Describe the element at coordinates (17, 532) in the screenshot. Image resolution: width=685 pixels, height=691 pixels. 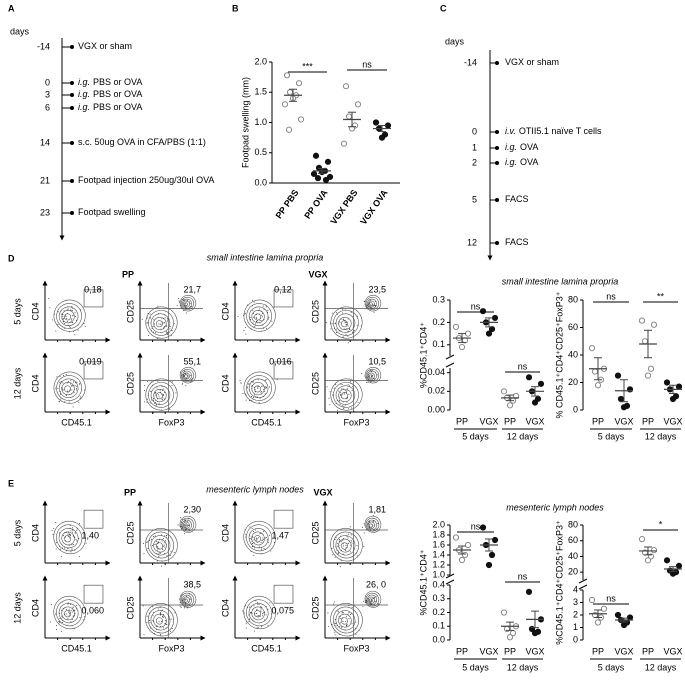
I see `row-label: 5 days` at that location.